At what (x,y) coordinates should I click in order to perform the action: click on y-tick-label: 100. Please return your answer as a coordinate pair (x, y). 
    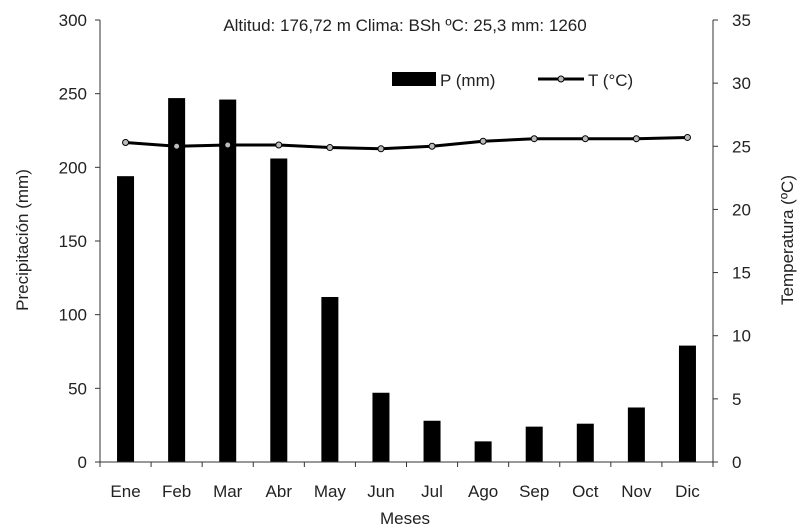
    Looking at the image, I should click on (73, 315).